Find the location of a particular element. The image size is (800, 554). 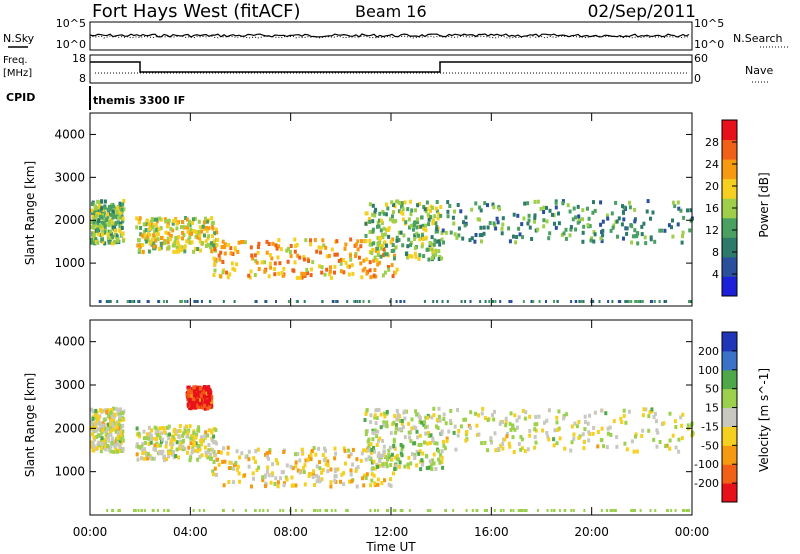

colorbar-segment is located at coordinates (729, 130).